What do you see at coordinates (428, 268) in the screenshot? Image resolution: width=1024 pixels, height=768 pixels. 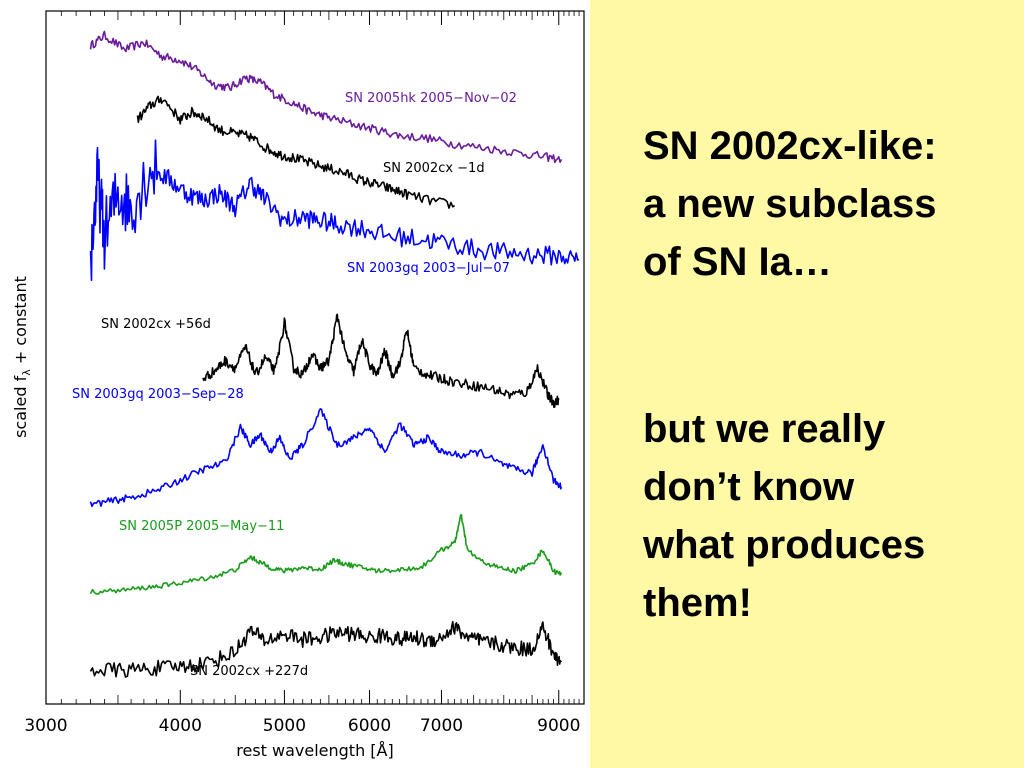 I see `series-label: SN 2003gq 2003−Jul−07` at bounding box center [428, 268].